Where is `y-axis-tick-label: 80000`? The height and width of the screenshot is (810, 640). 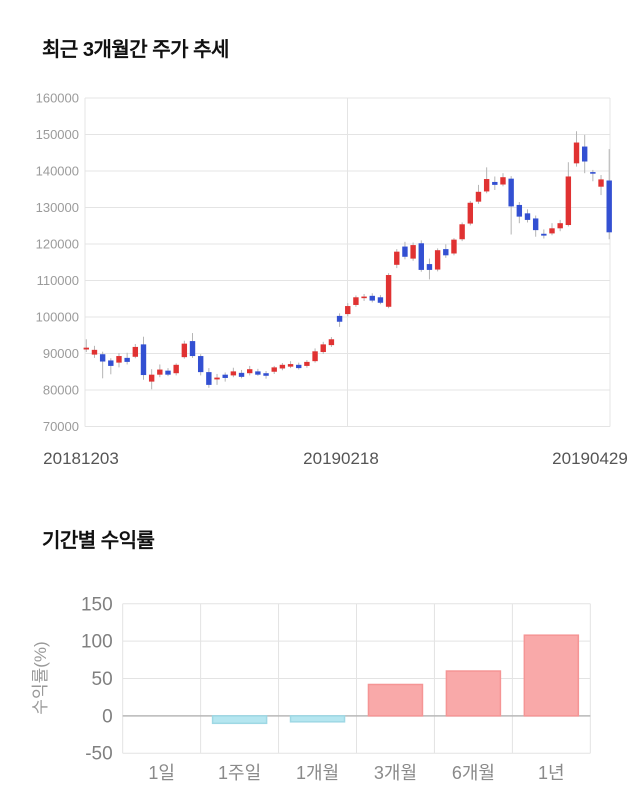 y-axis-tick-label: 80000 is located at coordinates (61, 390).